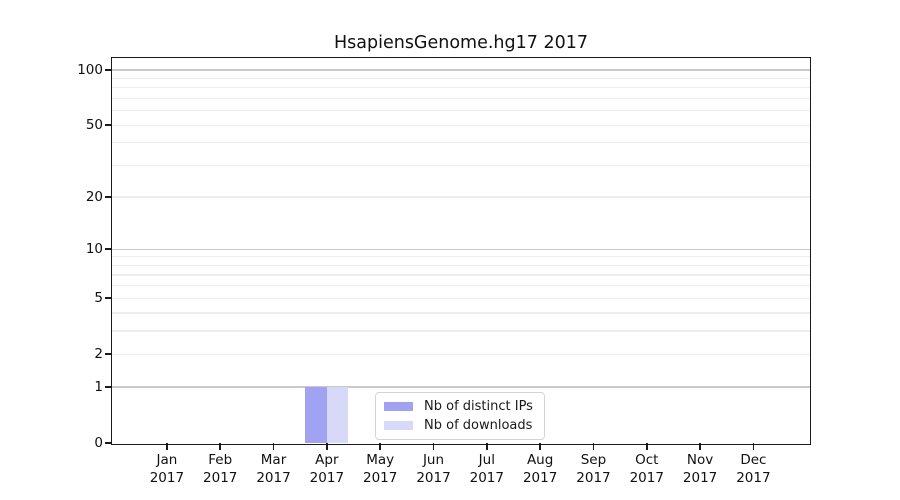 The width and height of the screenshot is (900, 500). Describe the element at coordinates (486, 469) in the screenshot. I see `x-tick-label-jul: Jul 2017` at that location.